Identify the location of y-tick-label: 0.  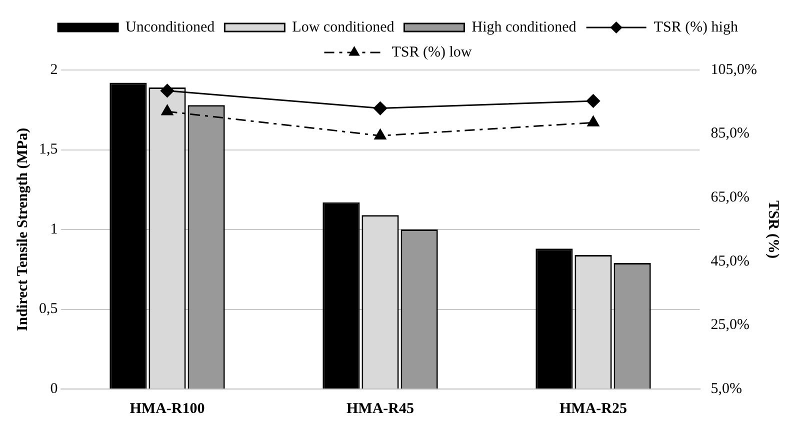
(54, 388).